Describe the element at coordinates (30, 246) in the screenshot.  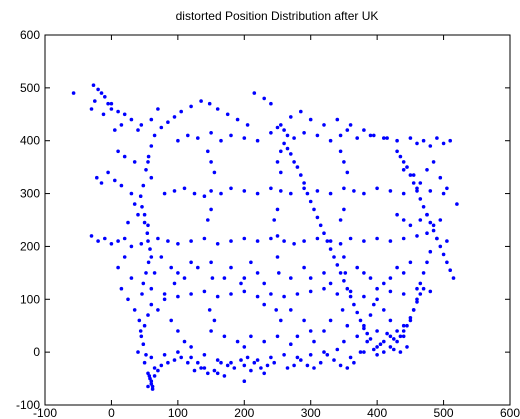
I see `y-tick-label: 200` at that location.